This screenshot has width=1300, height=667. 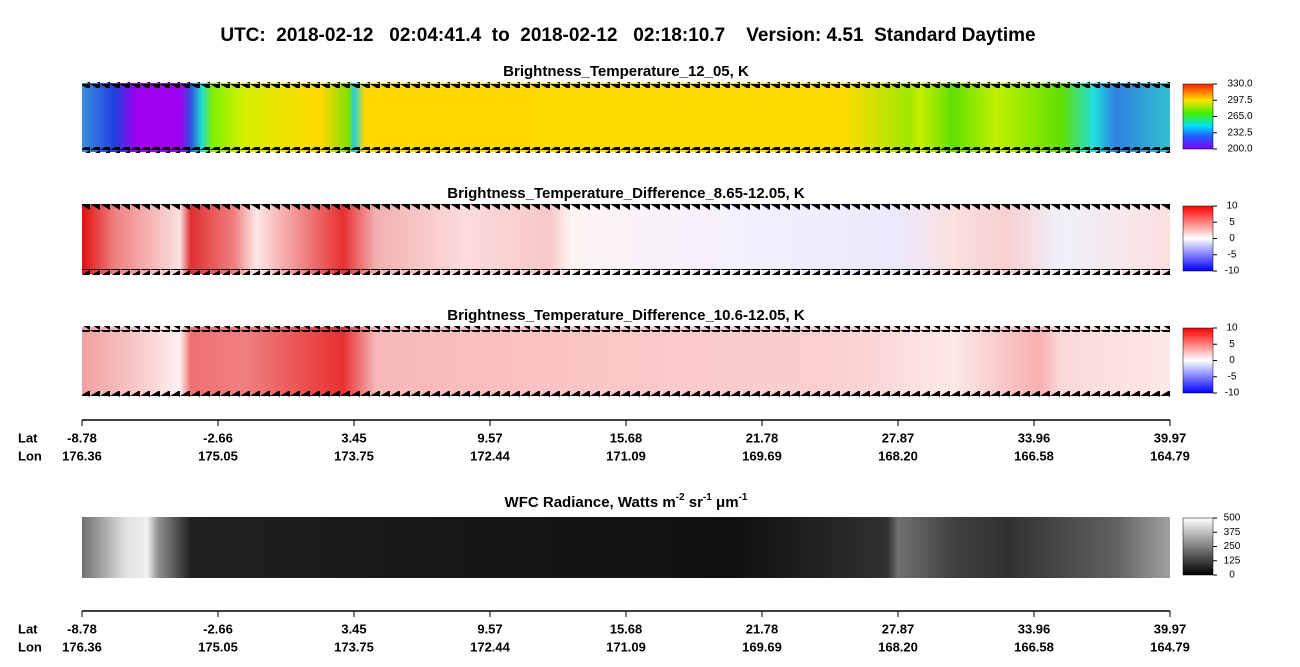 I want to click on title-part: -2, so click(x=680, y=497).